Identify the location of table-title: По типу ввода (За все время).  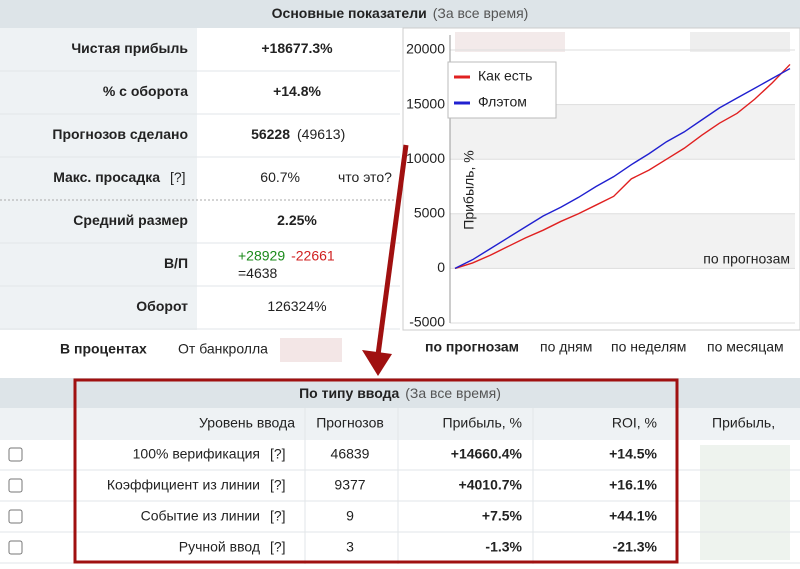
(400, 393).